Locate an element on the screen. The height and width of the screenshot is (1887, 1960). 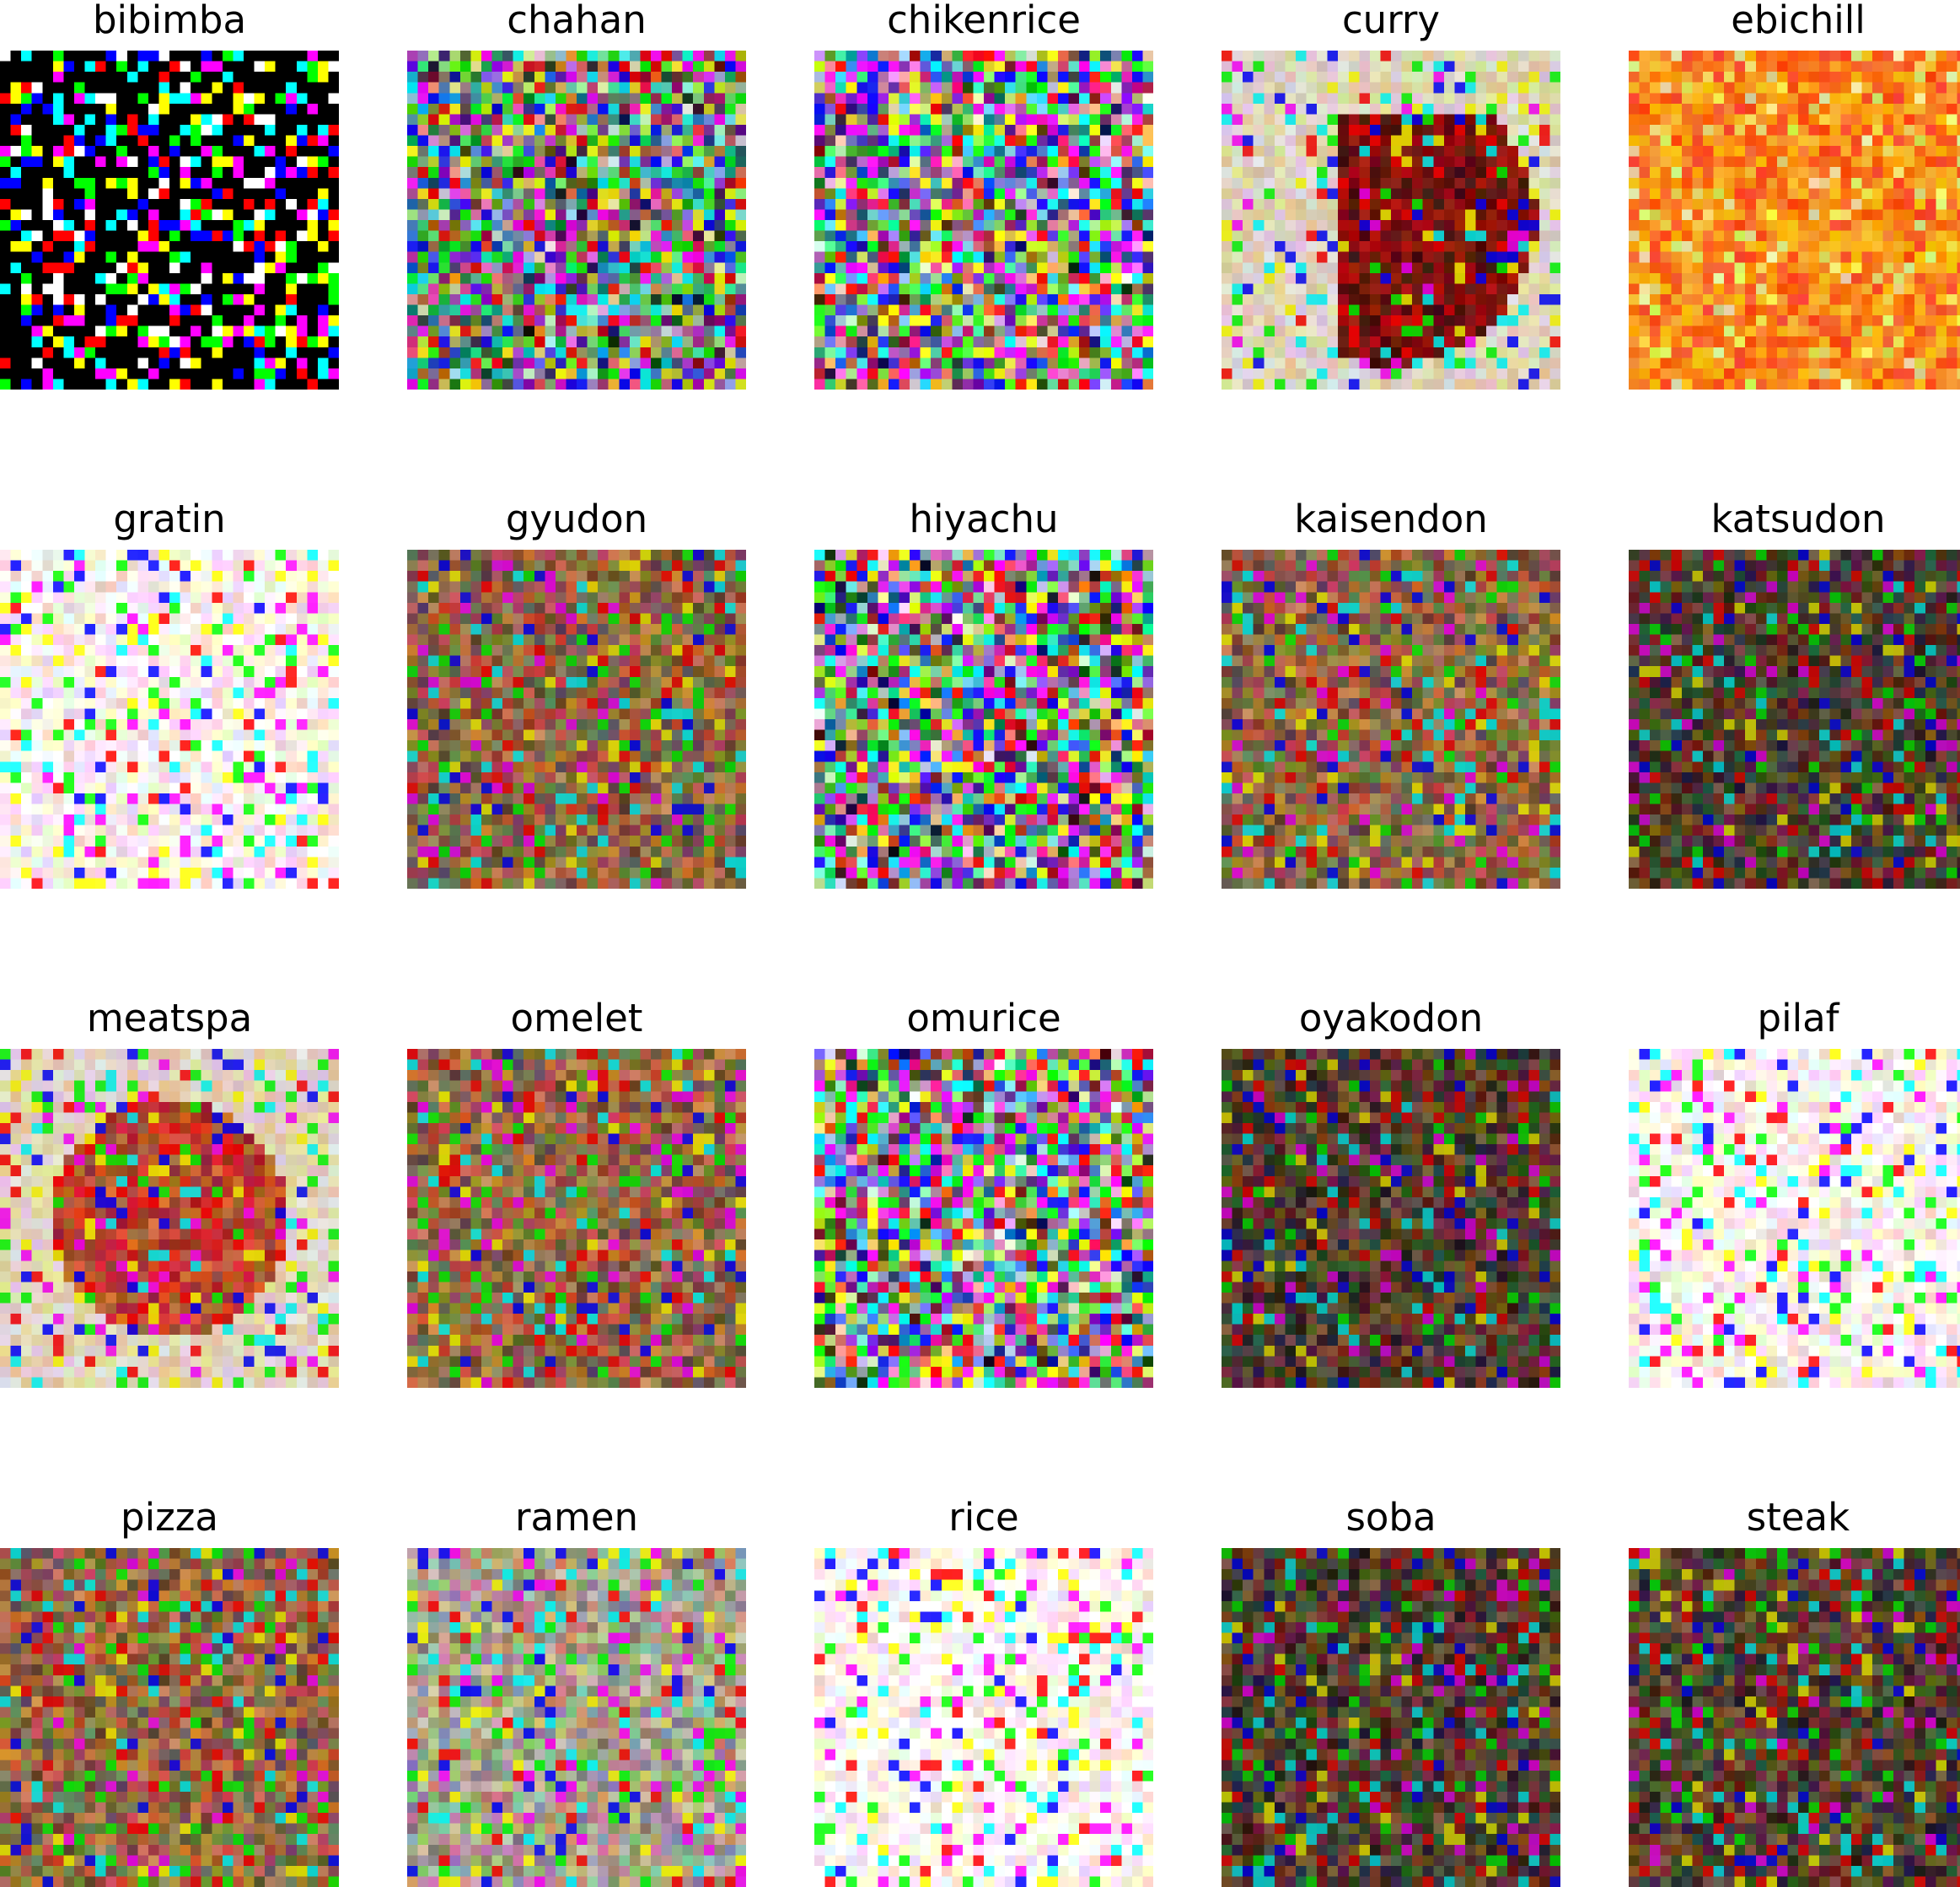
panel-title: rice is located at coordinates (984, 1517).